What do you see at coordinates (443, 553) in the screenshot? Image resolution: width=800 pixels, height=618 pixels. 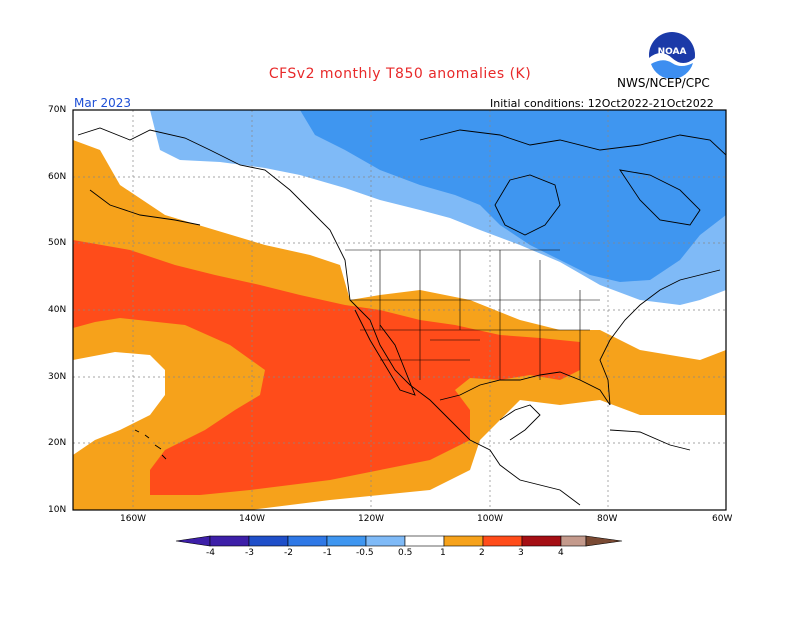 I see `colorbar-label: 1` at bounding box center [443, 553].